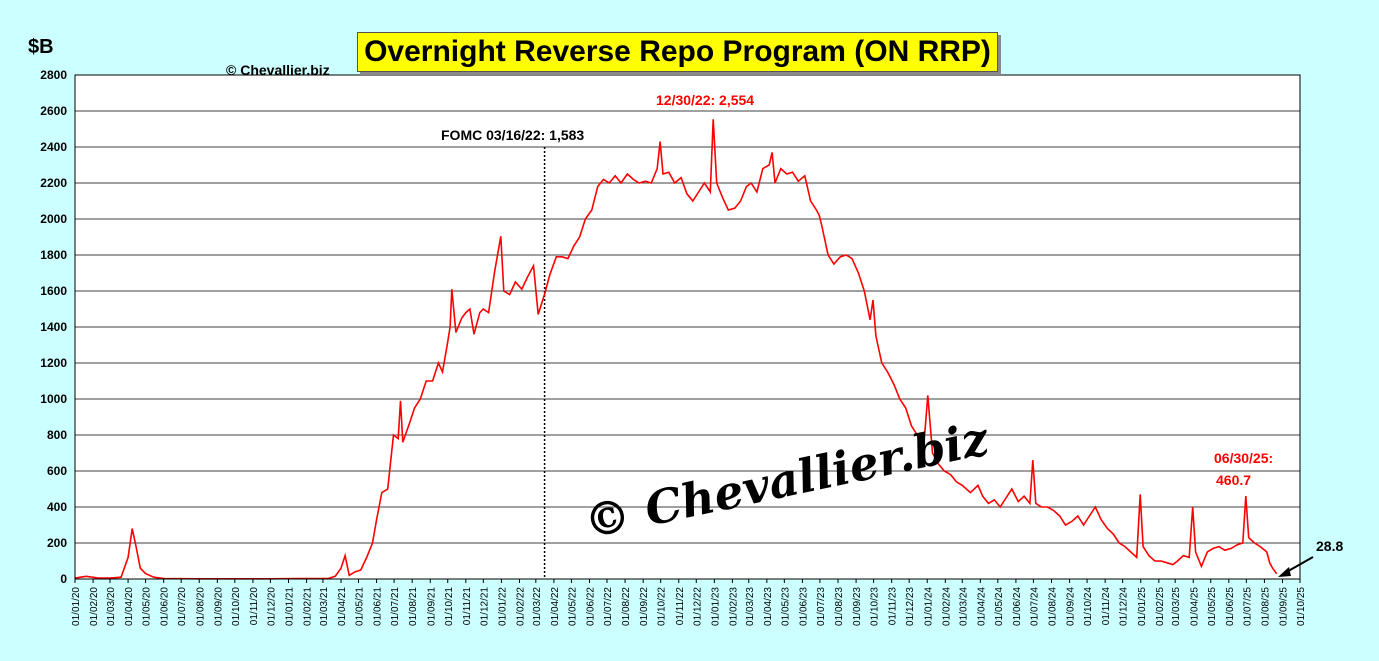 The image size is (1379, 661). I want to click on y-axis-unit-label: $B, so click(41, 47).